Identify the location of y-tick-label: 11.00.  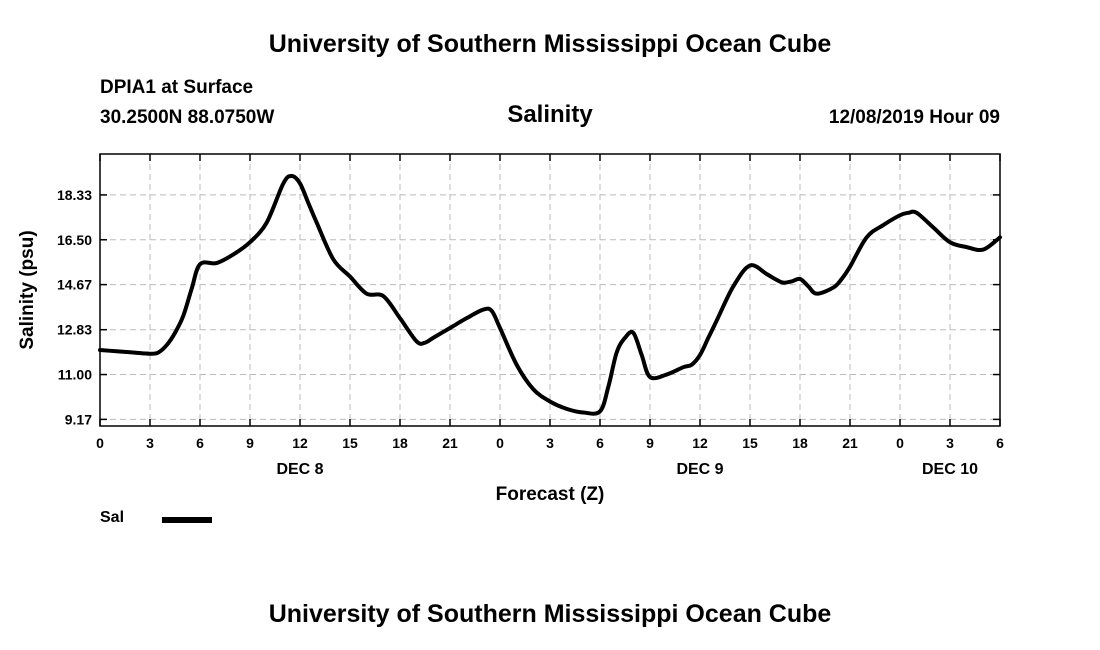
(75, 375).